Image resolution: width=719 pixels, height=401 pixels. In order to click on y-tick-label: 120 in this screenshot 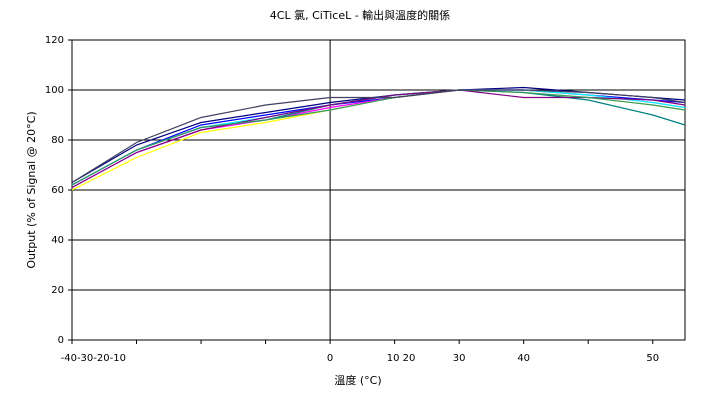, I will do `click(54, 40)`.